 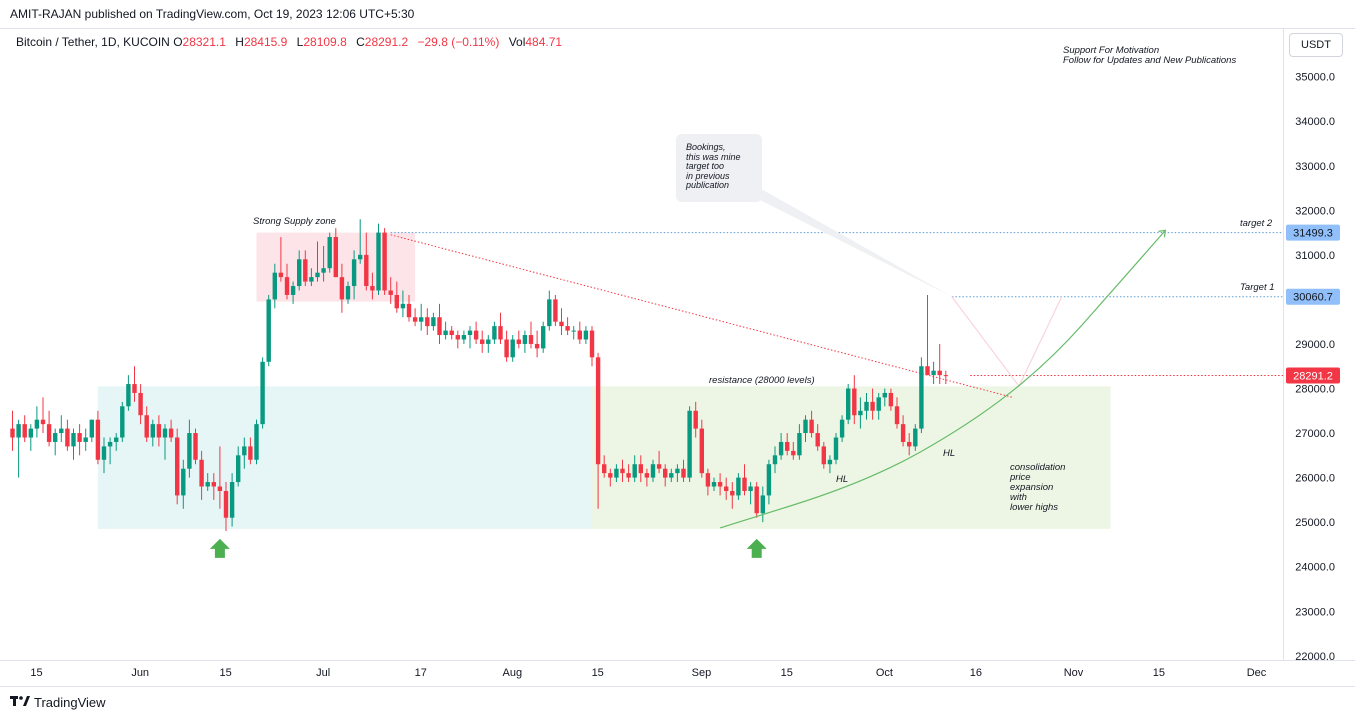 What do you see at coordinates (851, 457) in the screenshot?
I see `consolidation-zone` at bounding box center [851, 457].